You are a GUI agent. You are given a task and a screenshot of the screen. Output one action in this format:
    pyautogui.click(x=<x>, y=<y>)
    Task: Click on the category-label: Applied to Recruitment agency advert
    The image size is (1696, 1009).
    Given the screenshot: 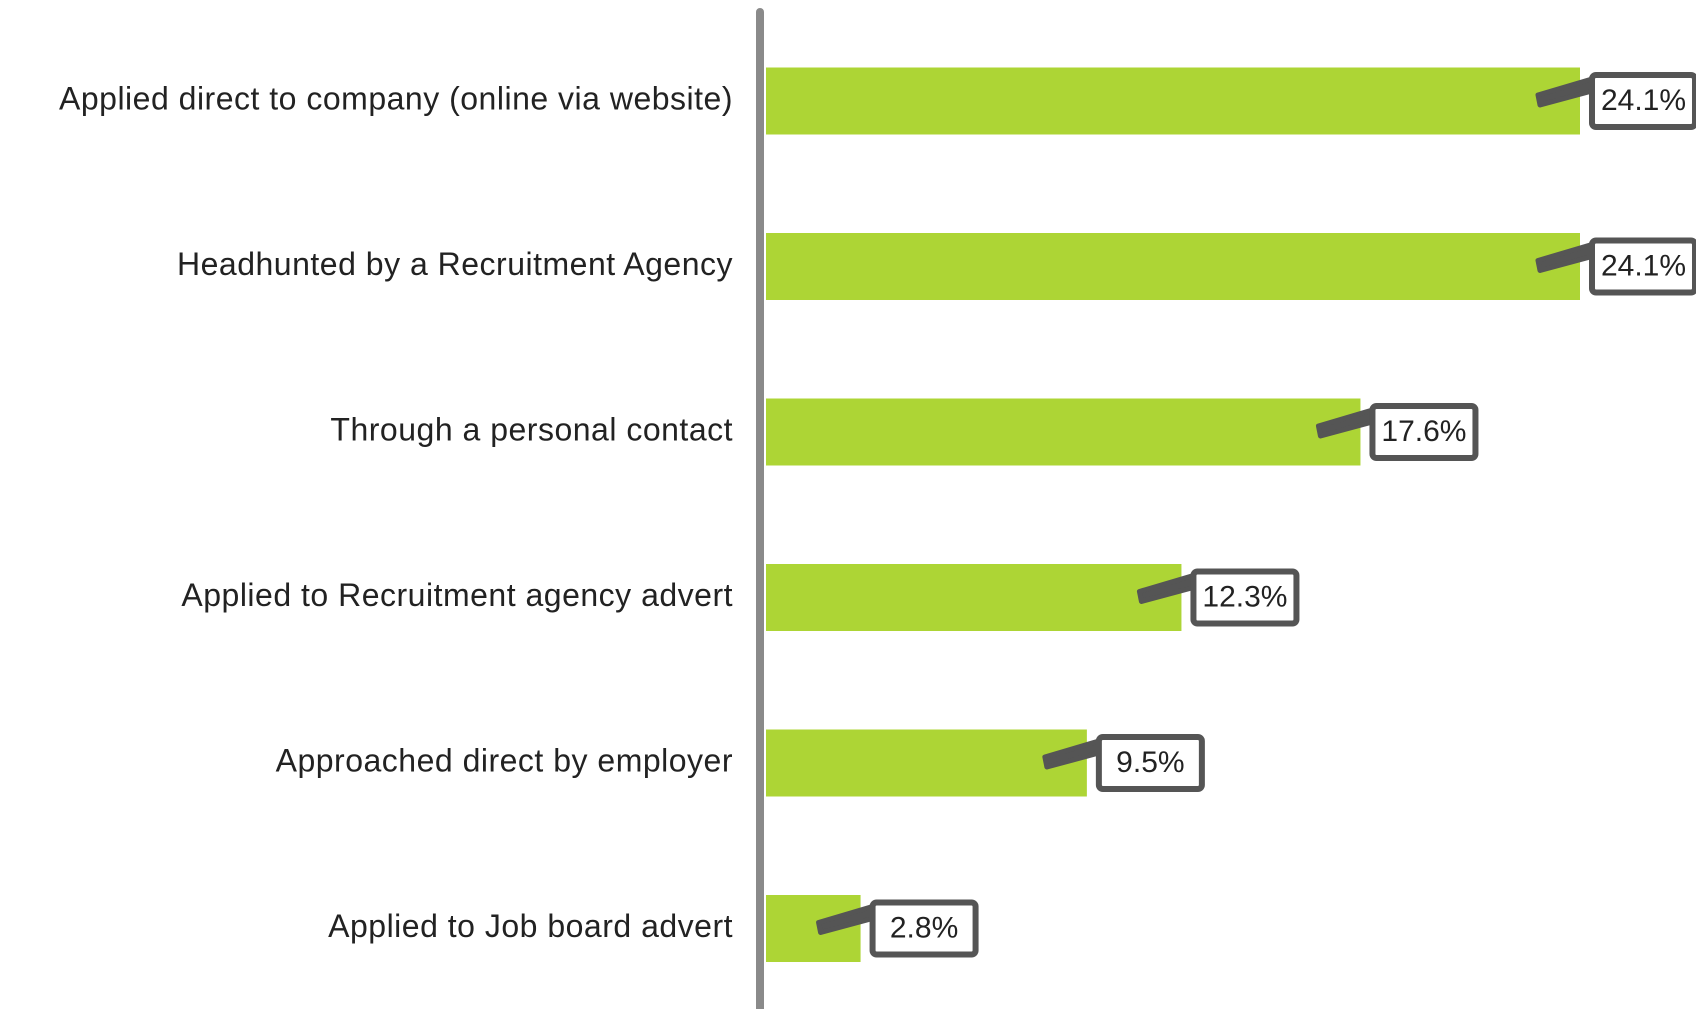 What is the action you would take?
    pyautogui.click(x=457, y=595)
    